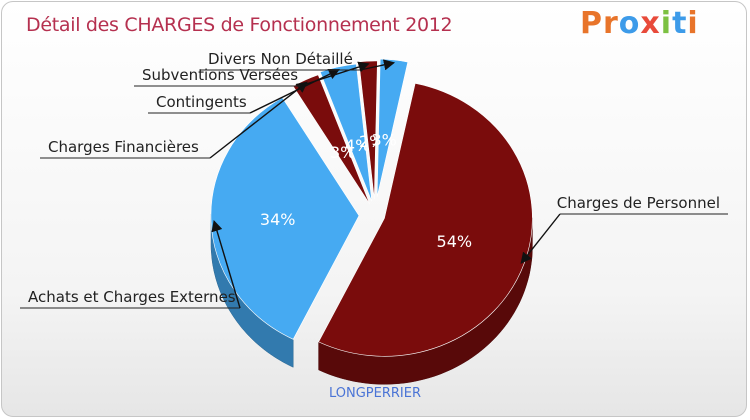 This screenshot has width=750, height=420. Describe the element at coordinates (280, 59) in the screenshot. I see `slice-name-label: Divers Non Détaillé` at that location.